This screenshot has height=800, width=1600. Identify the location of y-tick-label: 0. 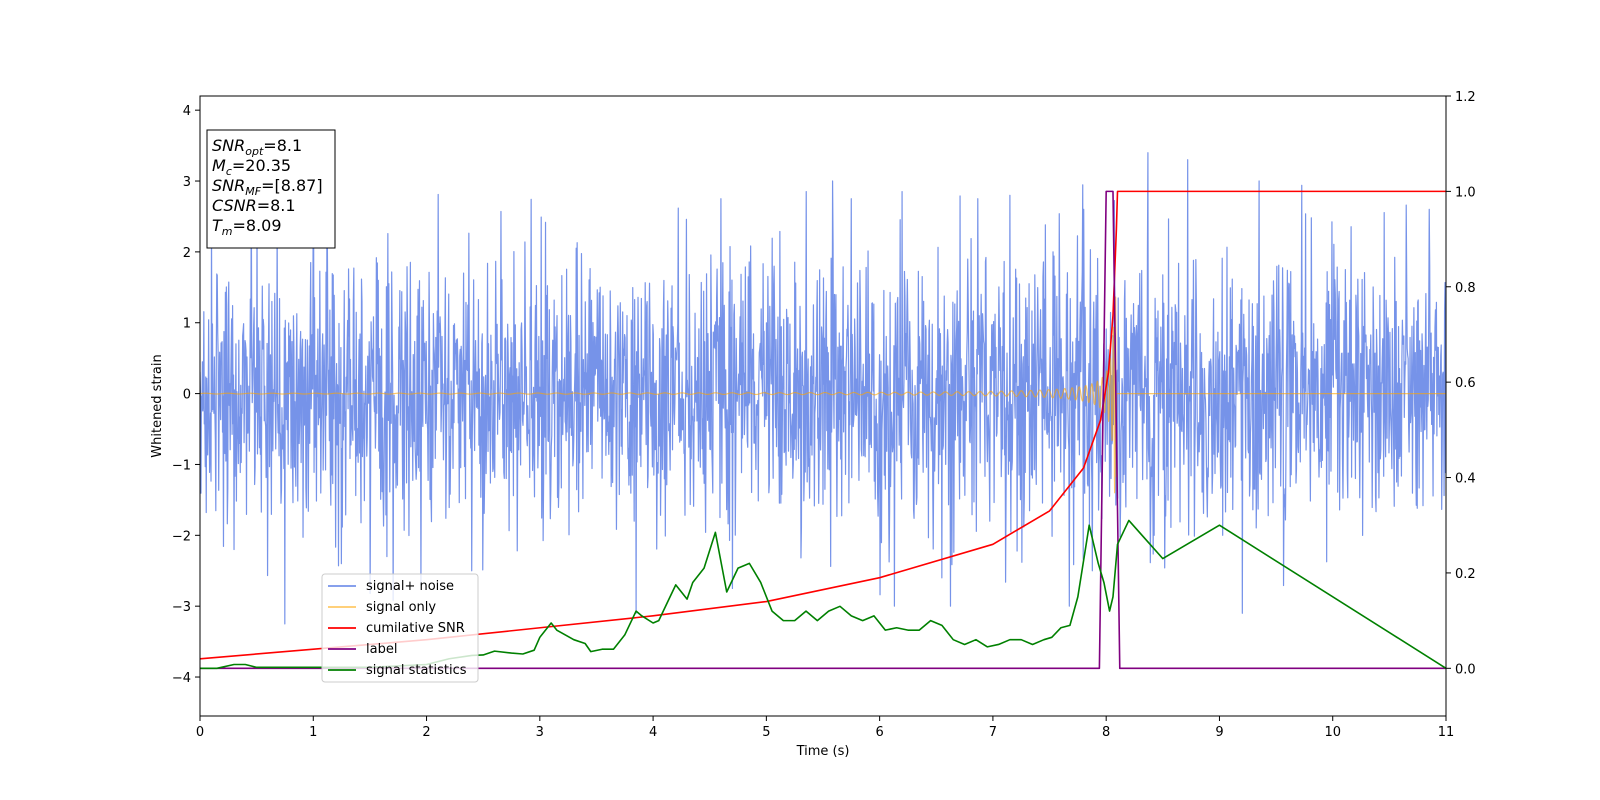
(187, 395).